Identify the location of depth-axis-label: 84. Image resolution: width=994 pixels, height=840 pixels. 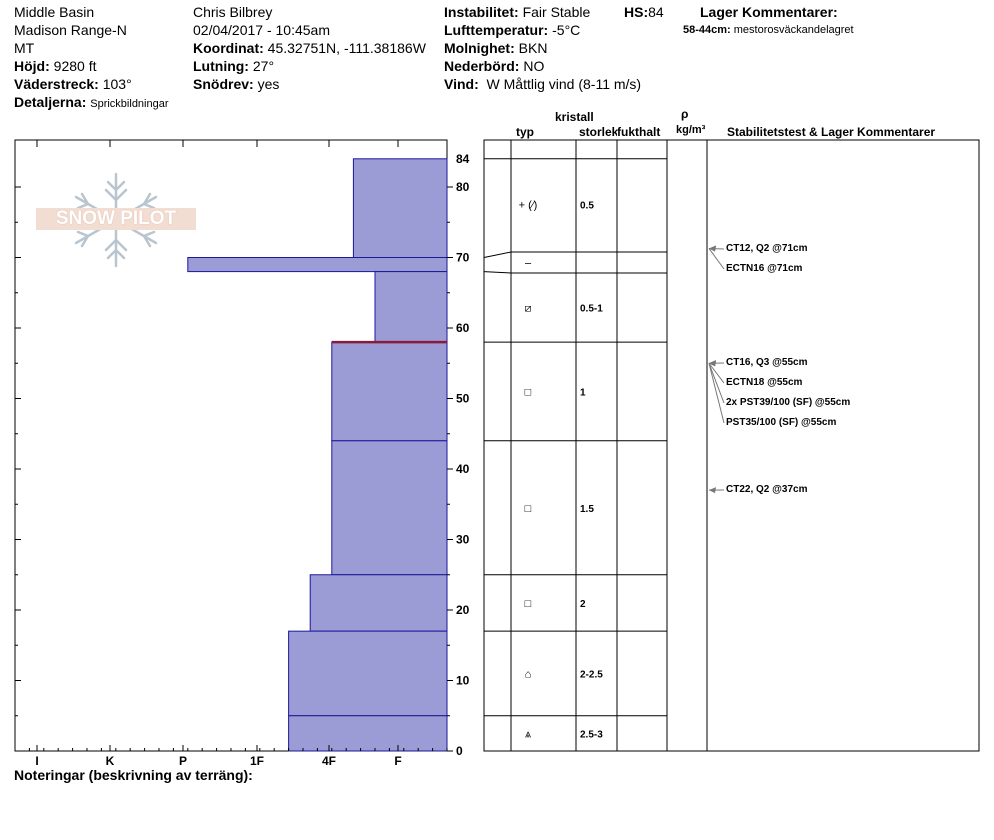
(463, 159).